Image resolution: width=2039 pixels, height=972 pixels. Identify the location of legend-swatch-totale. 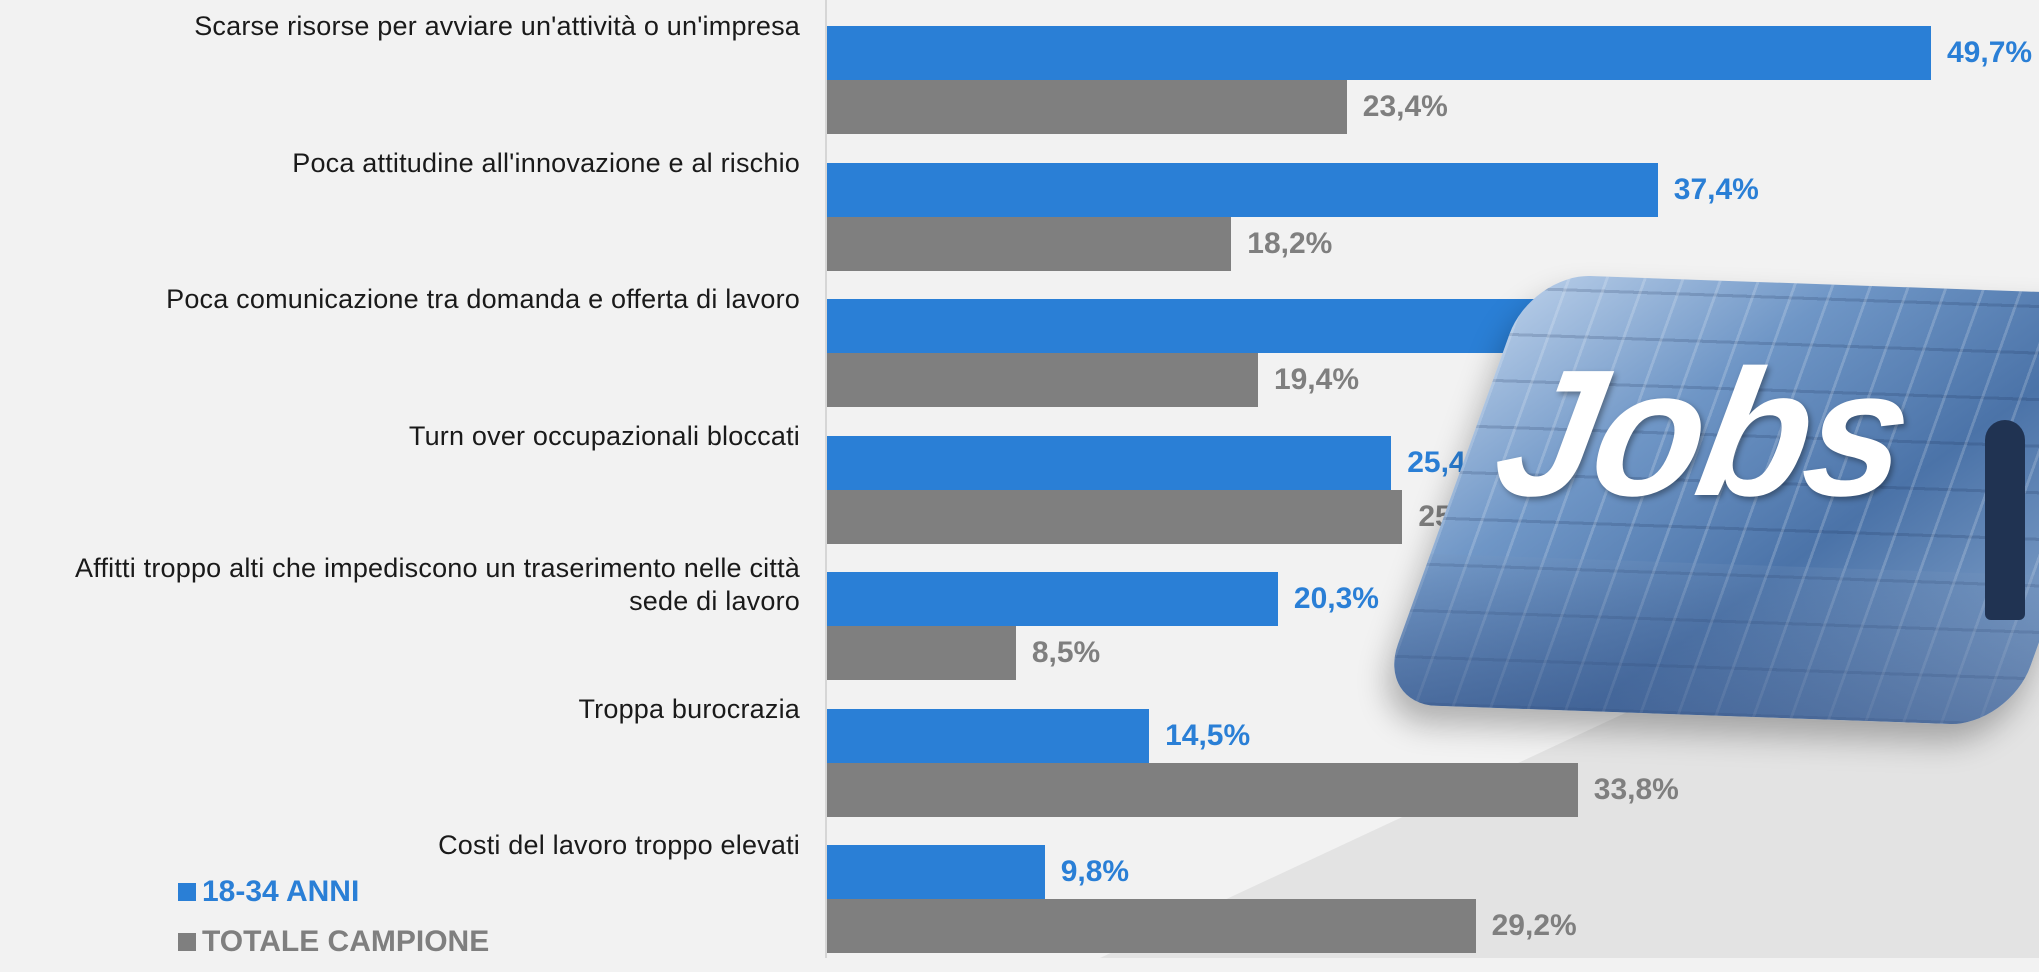
(187, 942).